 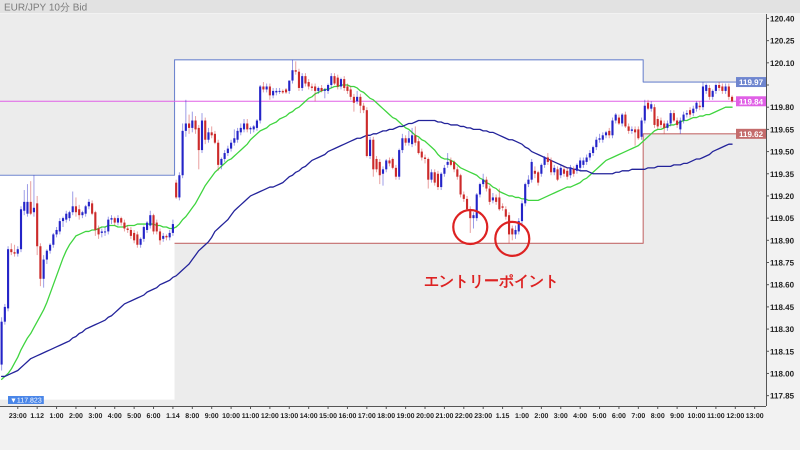 What do you see at coordinates (782, 285) in the screenshot?
I see `y-tick-label: 118.60` at bounding box center [782, 285].